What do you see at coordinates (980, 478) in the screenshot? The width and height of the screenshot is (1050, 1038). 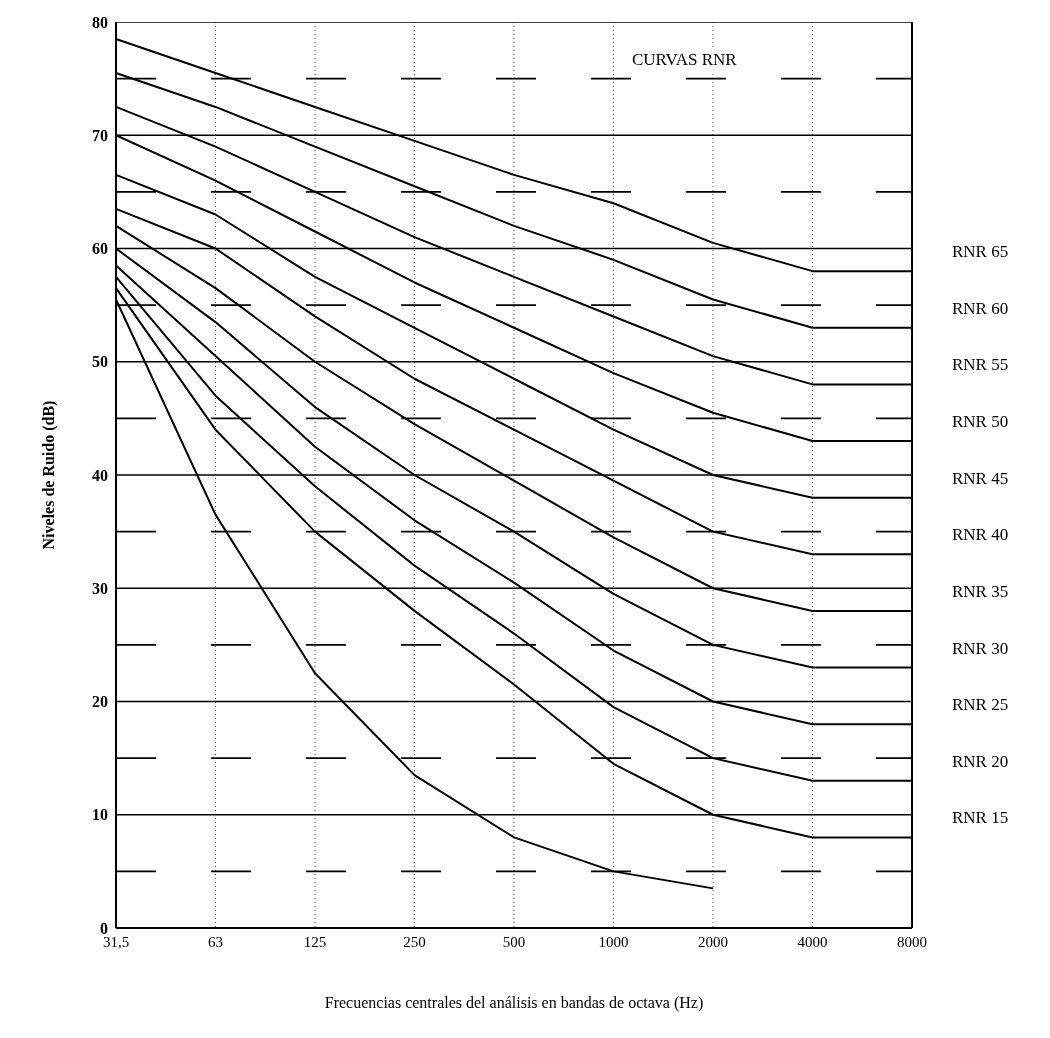 I see `text: RNR 45` at bounding box center [980, 478].